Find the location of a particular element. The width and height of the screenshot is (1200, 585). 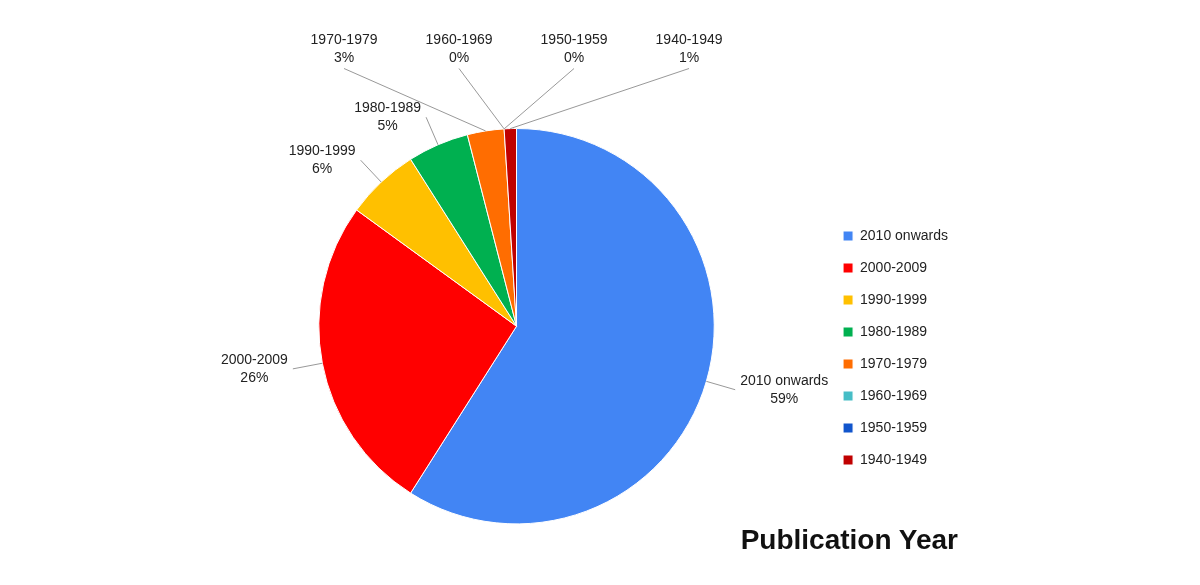

data-label: 59% is located at coordinates (784, 397).